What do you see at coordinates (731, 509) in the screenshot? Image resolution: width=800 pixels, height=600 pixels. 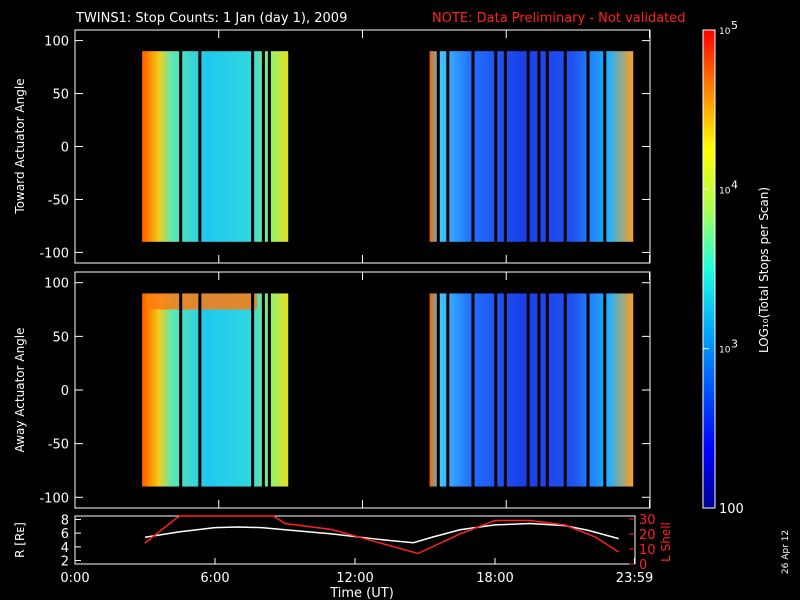 I see `colorbar-tick-label: 100` at bounding box center [731, 509].